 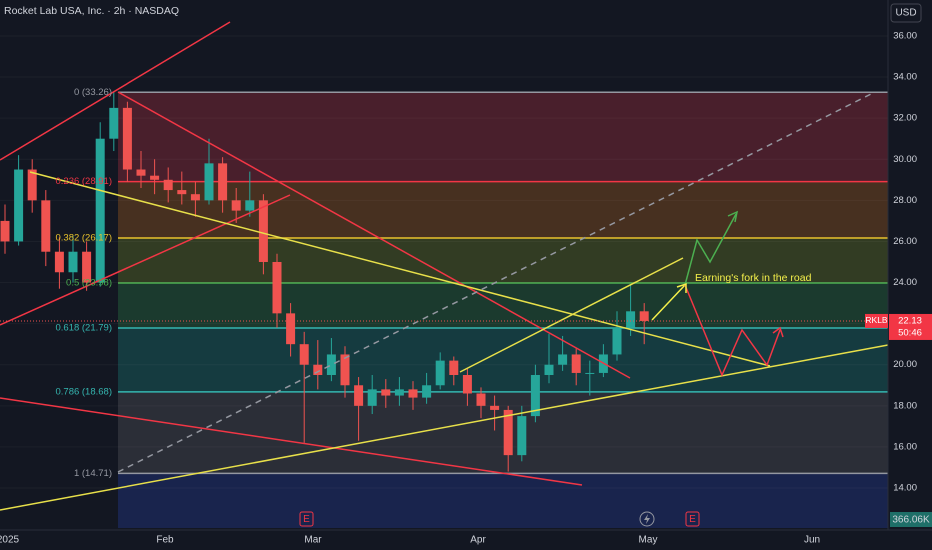 What do you see at coordinates (313, 540) in the screenshot?
I see `time-label: Mar` at bounding box center [313, 540].